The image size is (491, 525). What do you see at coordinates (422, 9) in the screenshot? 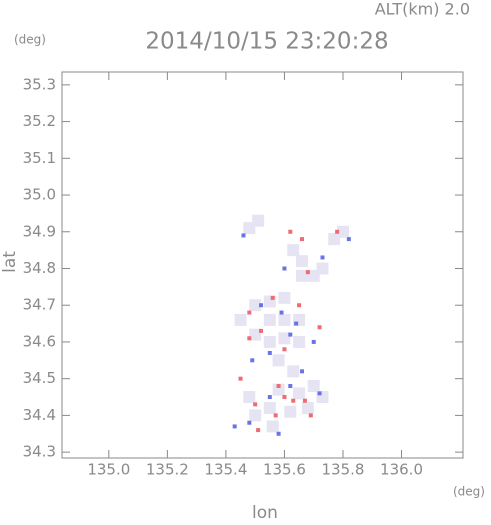
I see `altitude-annotation: ALT(km) 2.0` at bounding box center [422, 9].